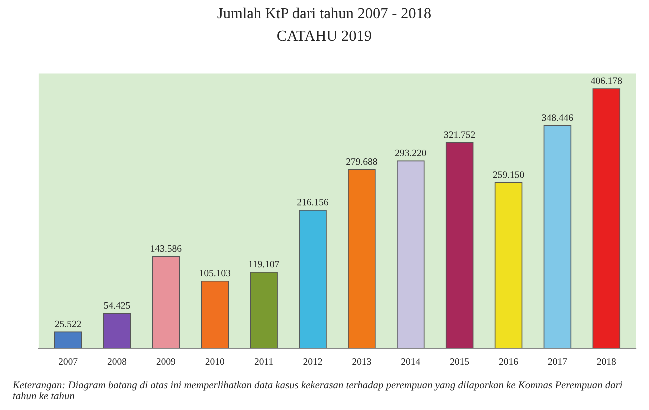 This screenshot has height=410, width=649. What do you see at coordinates (558, 362) in the screenshot?
I see `x-tick-label: 2017` at bounding box center [558, 362].